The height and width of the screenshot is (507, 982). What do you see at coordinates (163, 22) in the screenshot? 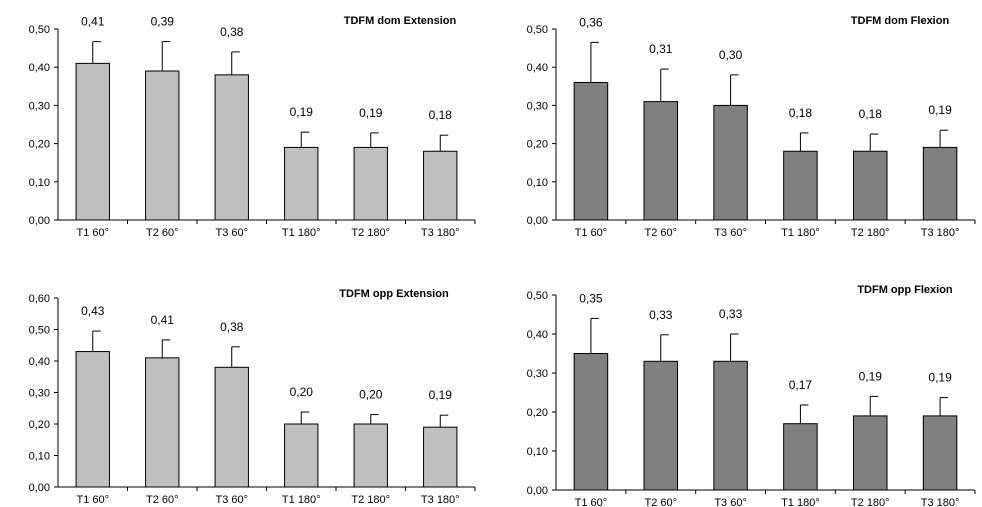
I see `data-label: 0,39` at bounding box center [163, 22].